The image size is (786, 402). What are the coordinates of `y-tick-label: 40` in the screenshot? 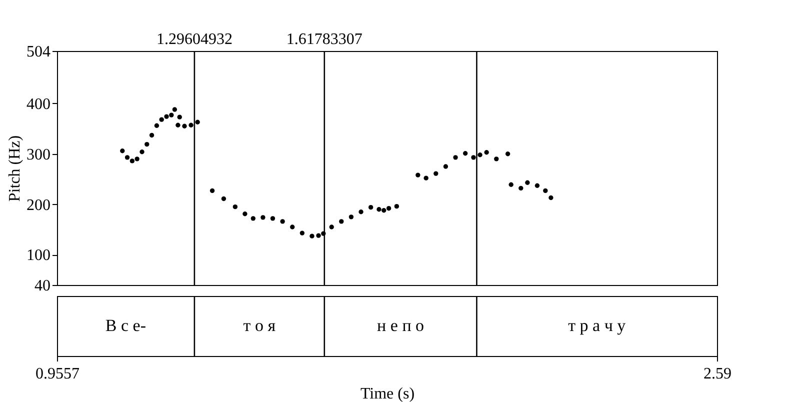 It's located at (42, 286).